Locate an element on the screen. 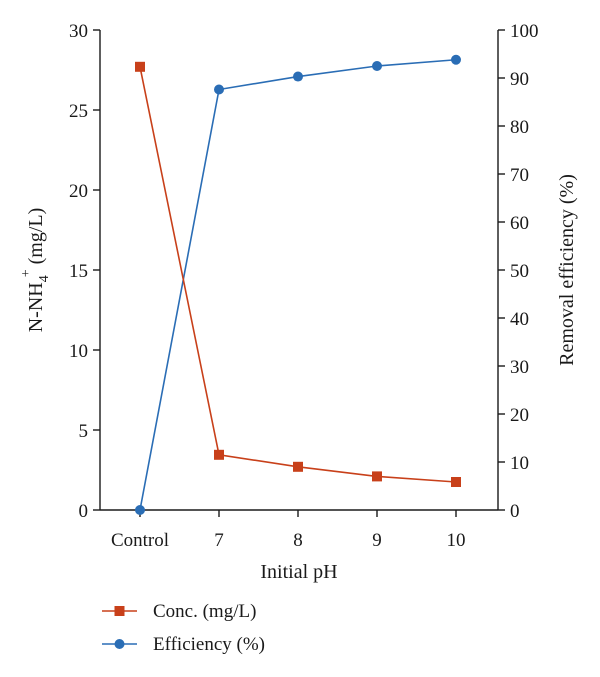 Image resolution: width=600 pixels, height=677 pixels. x-tick-label: 10 is located at coordinates (456, 540).